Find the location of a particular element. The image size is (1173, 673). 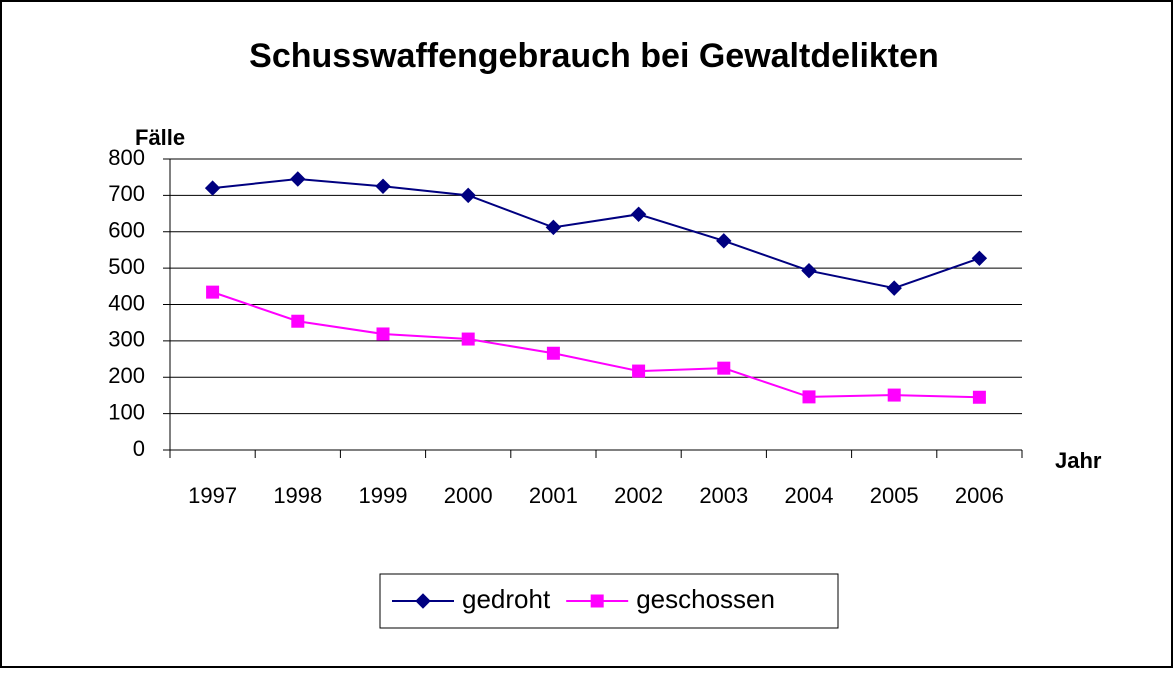

x-tick-label: 2002 is located at coordinates (638, 495).